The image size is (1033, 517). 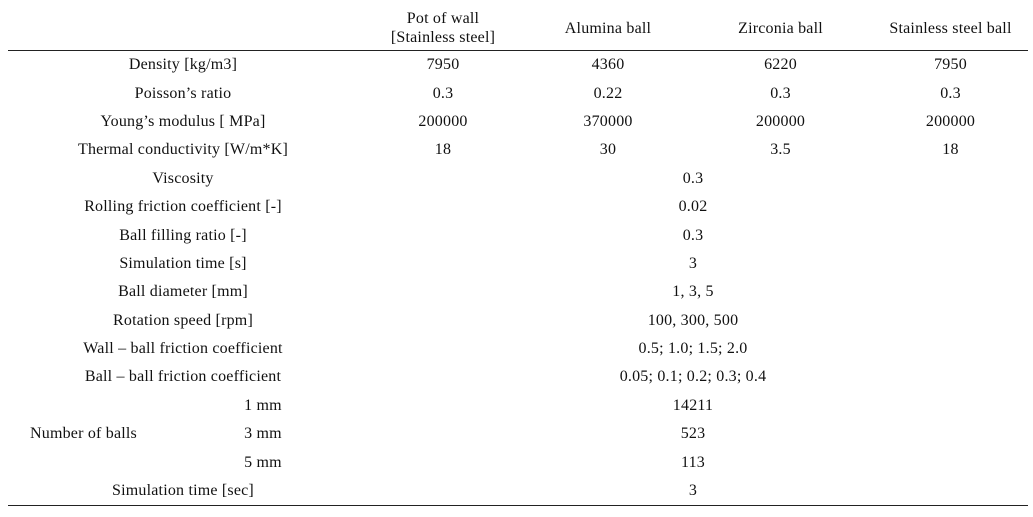 What do you see at coordinates (183, 406) in the screenshot?
I see `row-label-1mm: 1 mm` at bounding box center [183, 406].